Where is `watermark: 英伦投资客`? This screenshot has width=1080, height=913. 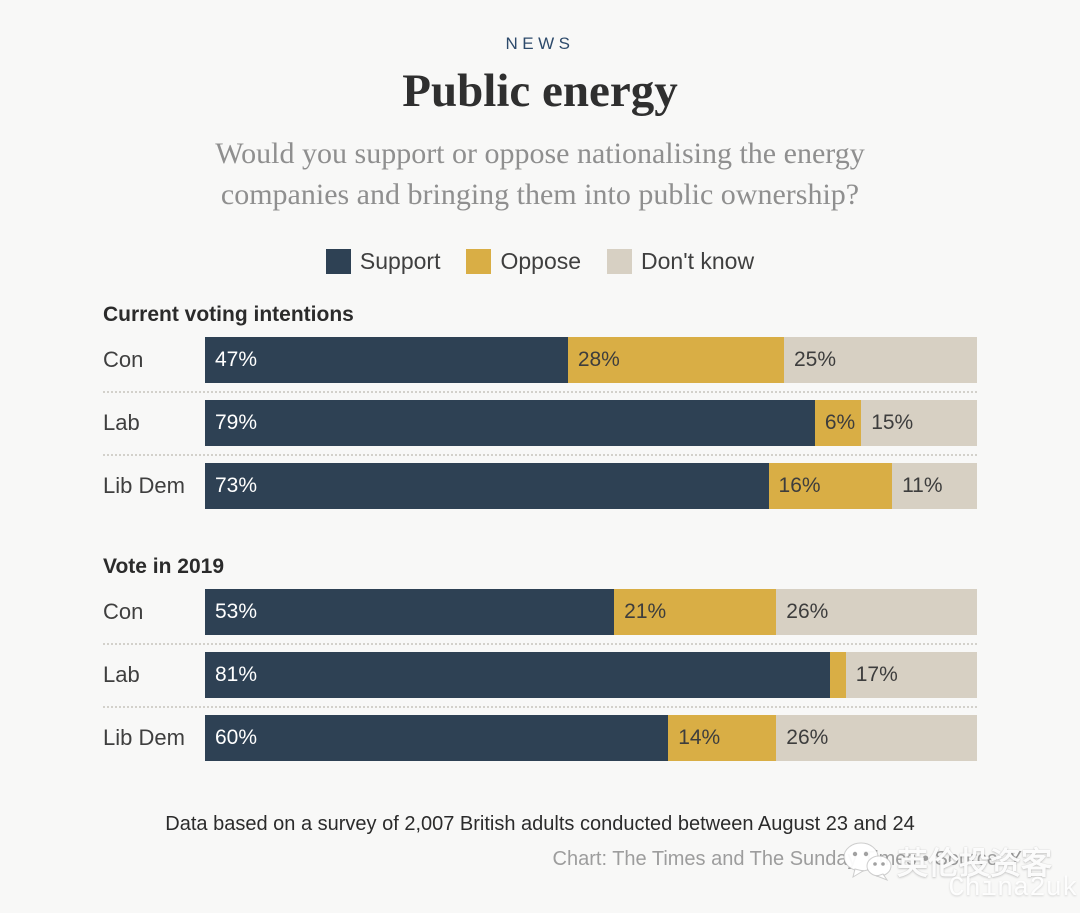 watermark: 英伦投资客 is located at coordinates (946, 860).